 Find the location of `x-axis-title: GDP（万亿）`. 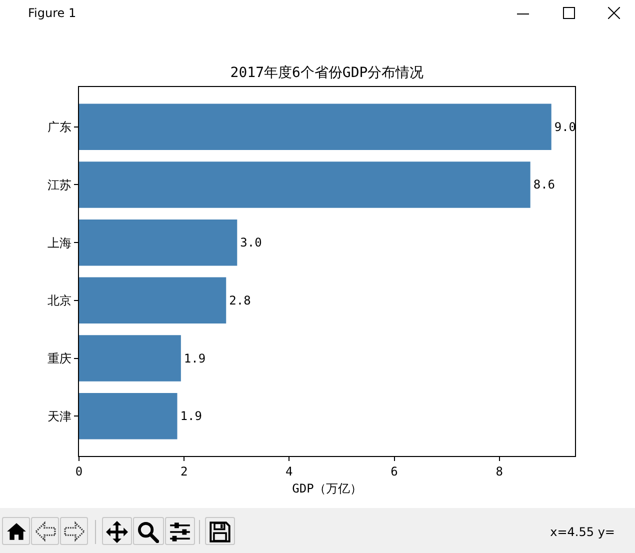

x-axis-title: GDP（万亿） is located at coordinates (327, 488).